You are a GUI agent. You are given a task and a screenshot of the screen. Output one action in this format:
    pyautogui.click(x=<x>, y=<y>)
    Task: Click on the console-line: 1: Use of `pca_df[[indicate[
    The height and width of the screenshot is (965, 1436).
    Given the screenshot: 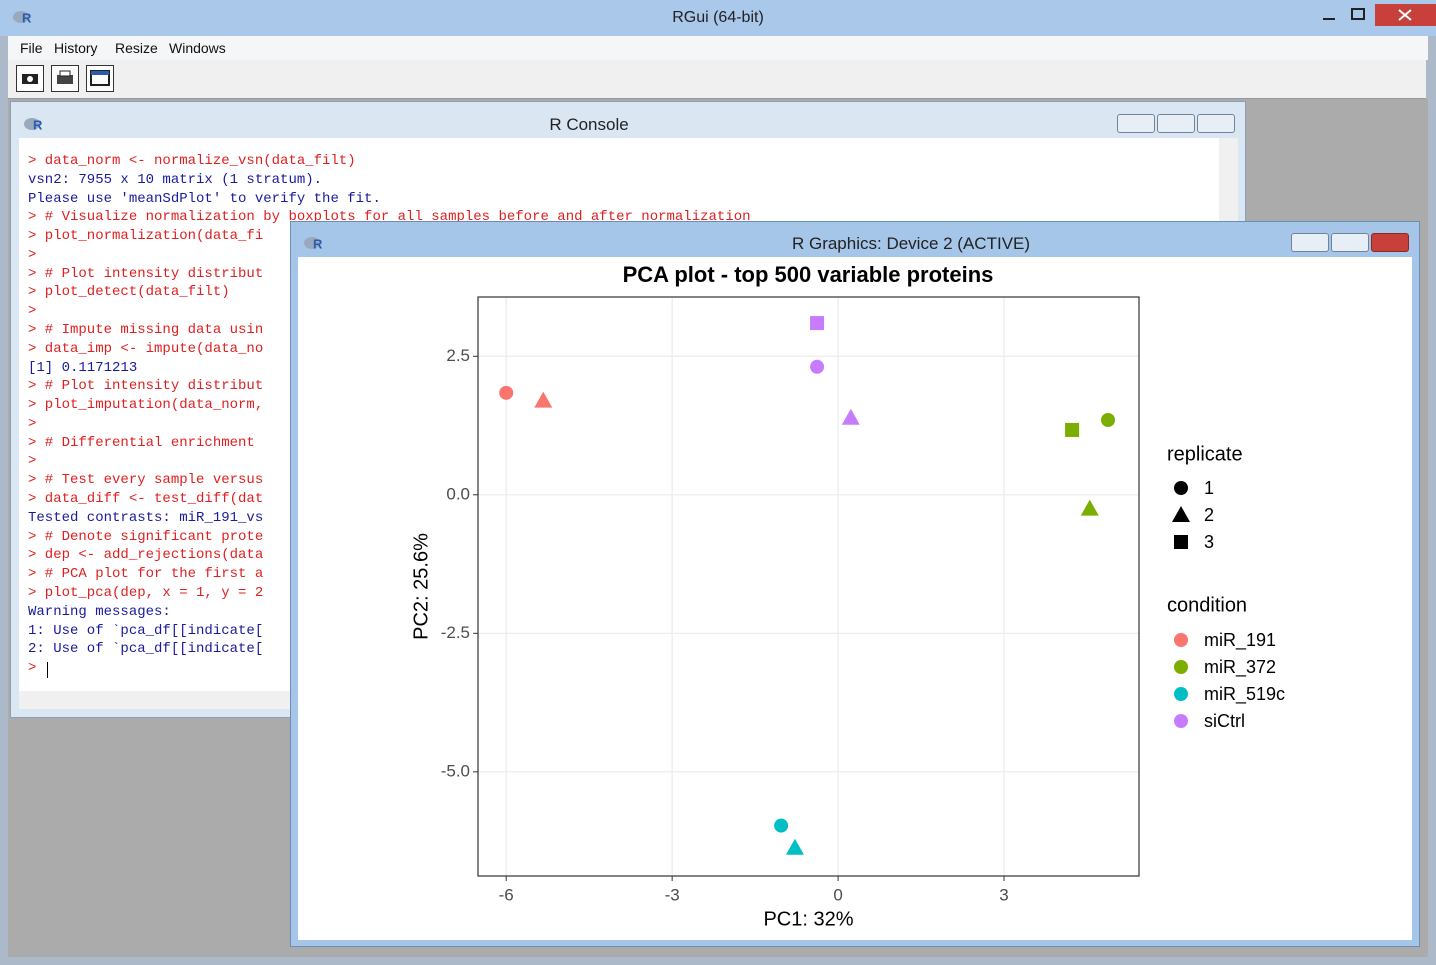 What is the action you would take?
    pyautogui.click(x=146, y=630)
    